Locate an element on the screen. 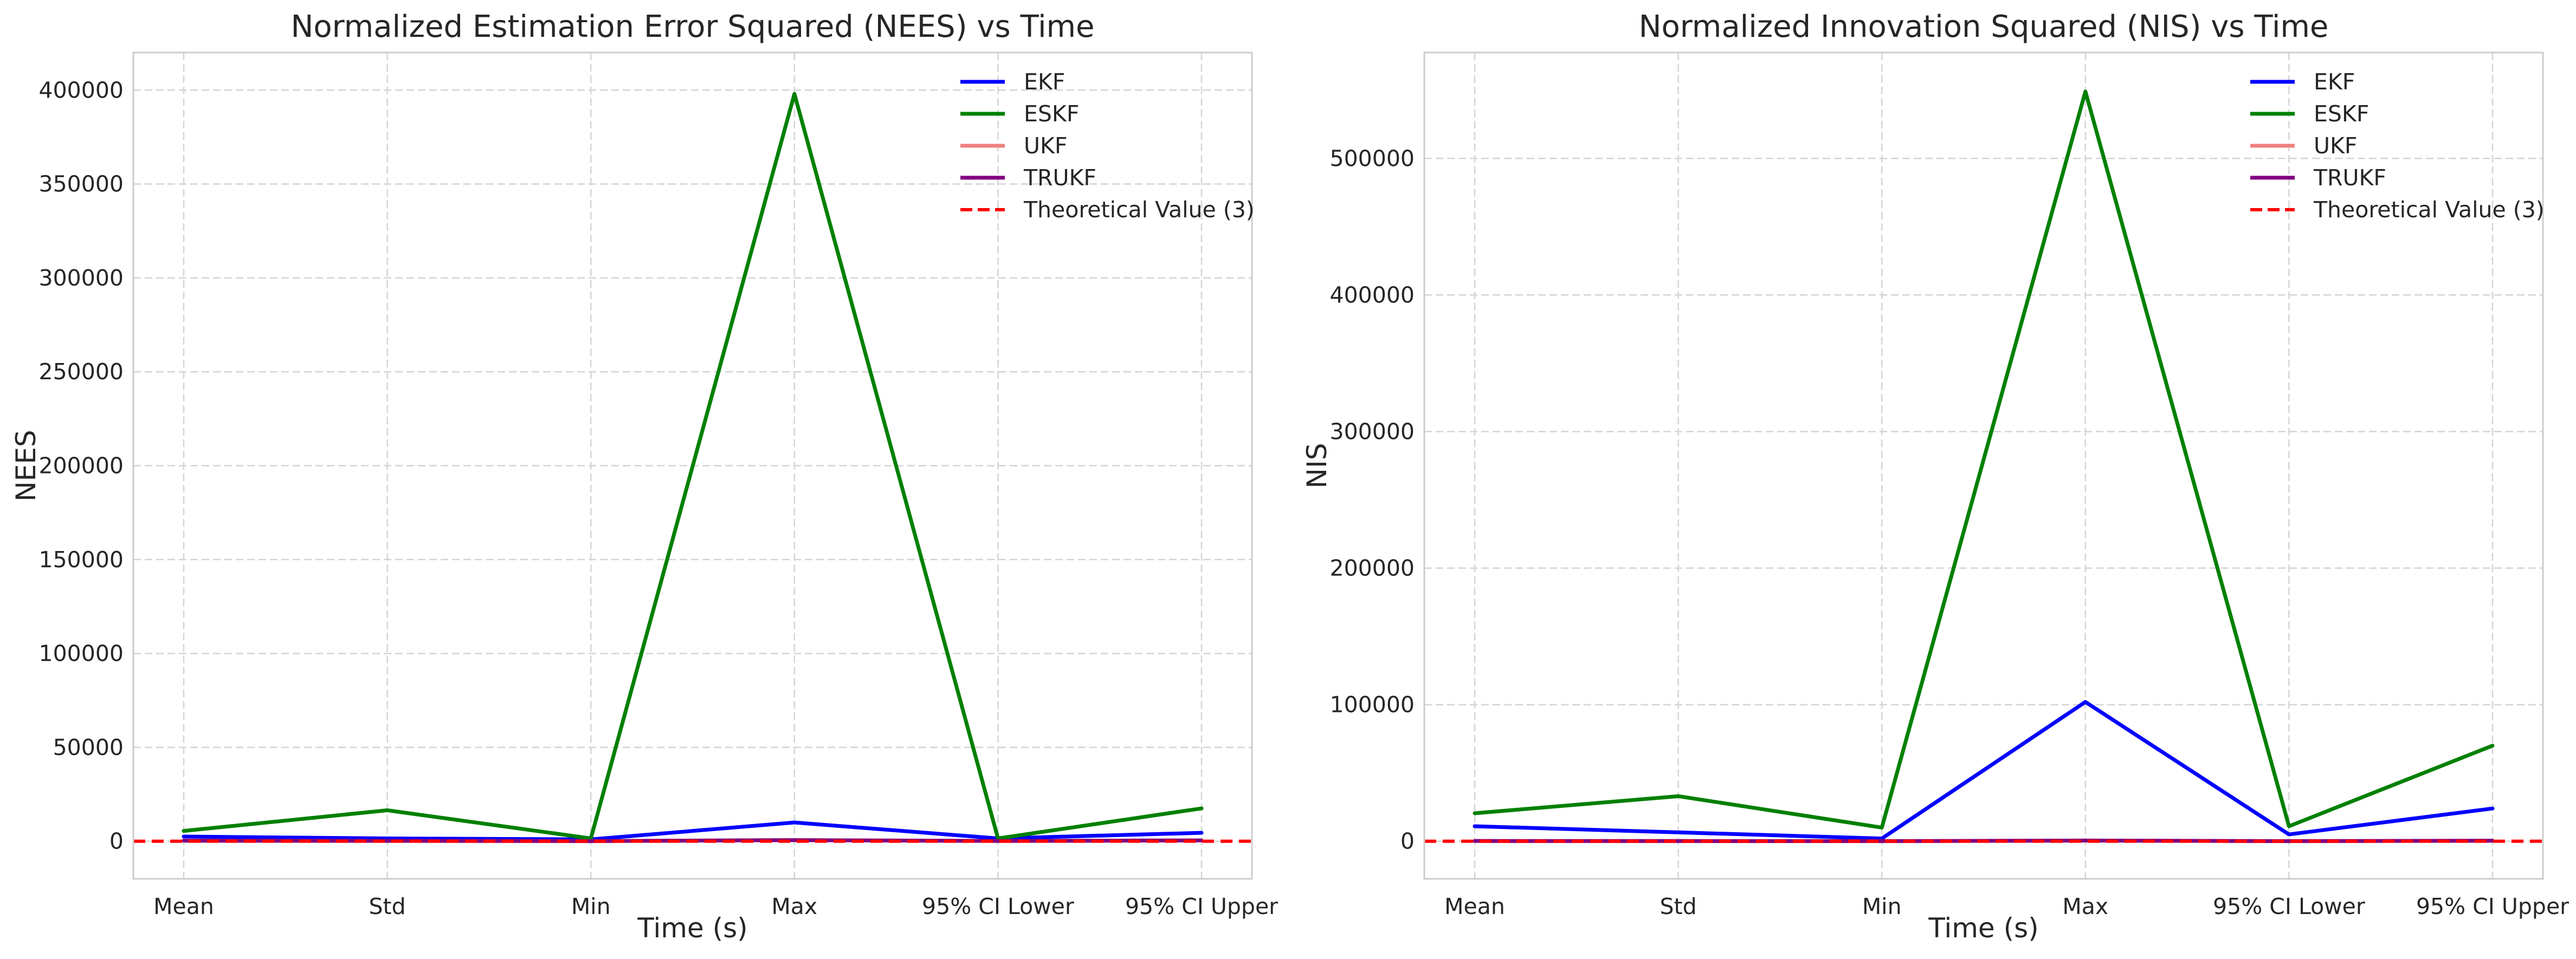 The height and width of the screenshot is (959, 2576). y-tick-label: 500000 is located at coordinates (1372, 158).